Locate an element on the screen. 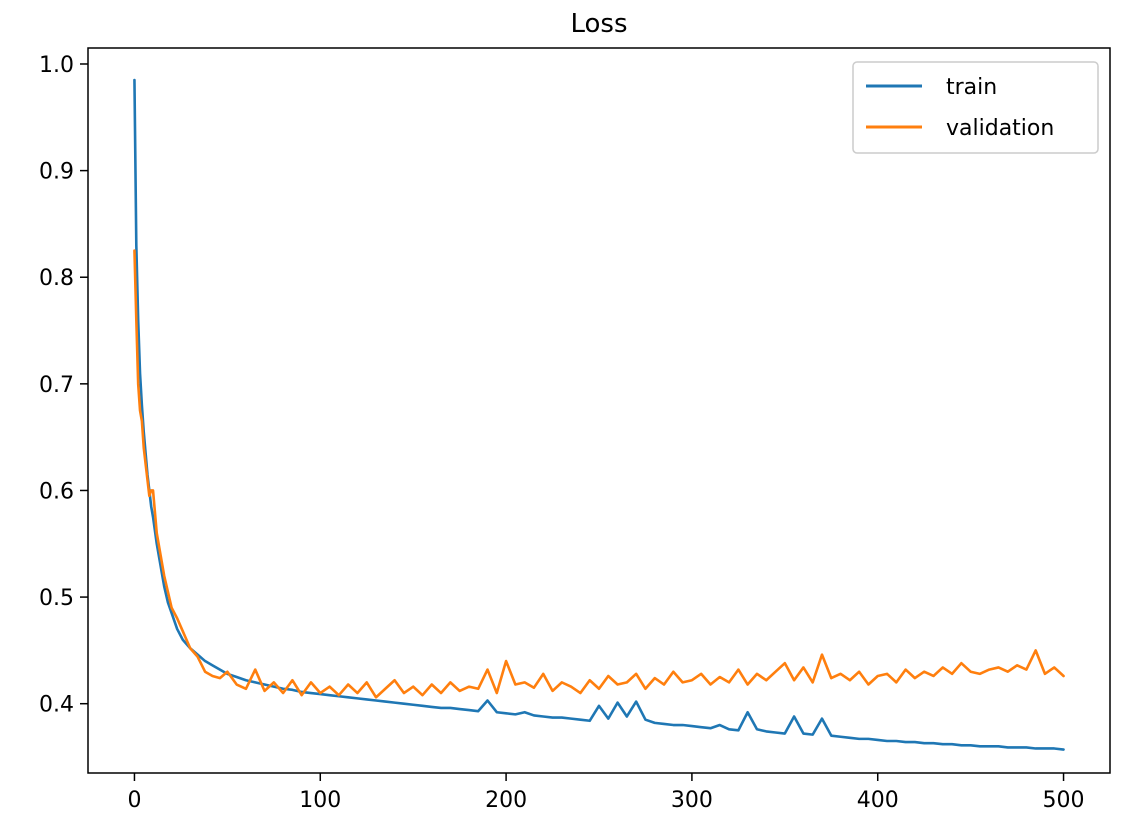  legend: train validation is located at coordinates (975, 107).